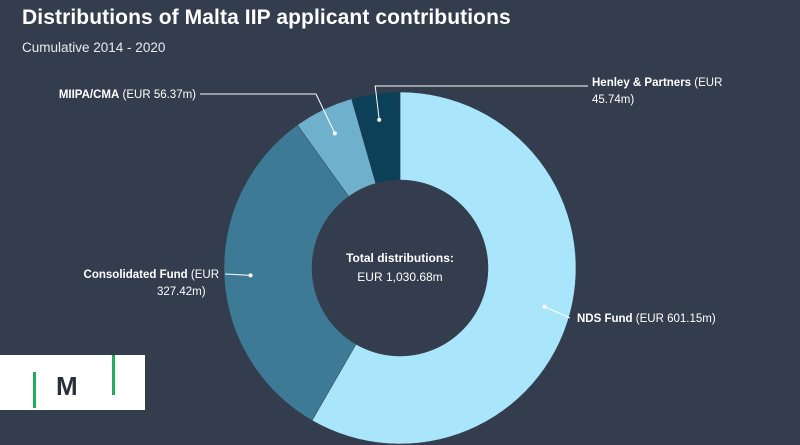 The height and width of the screenshot is (445, 800). What do you see at coordinates (67, 386) in the screenshot?
I see `logo-letter: M` at bounding box center [67, 386].